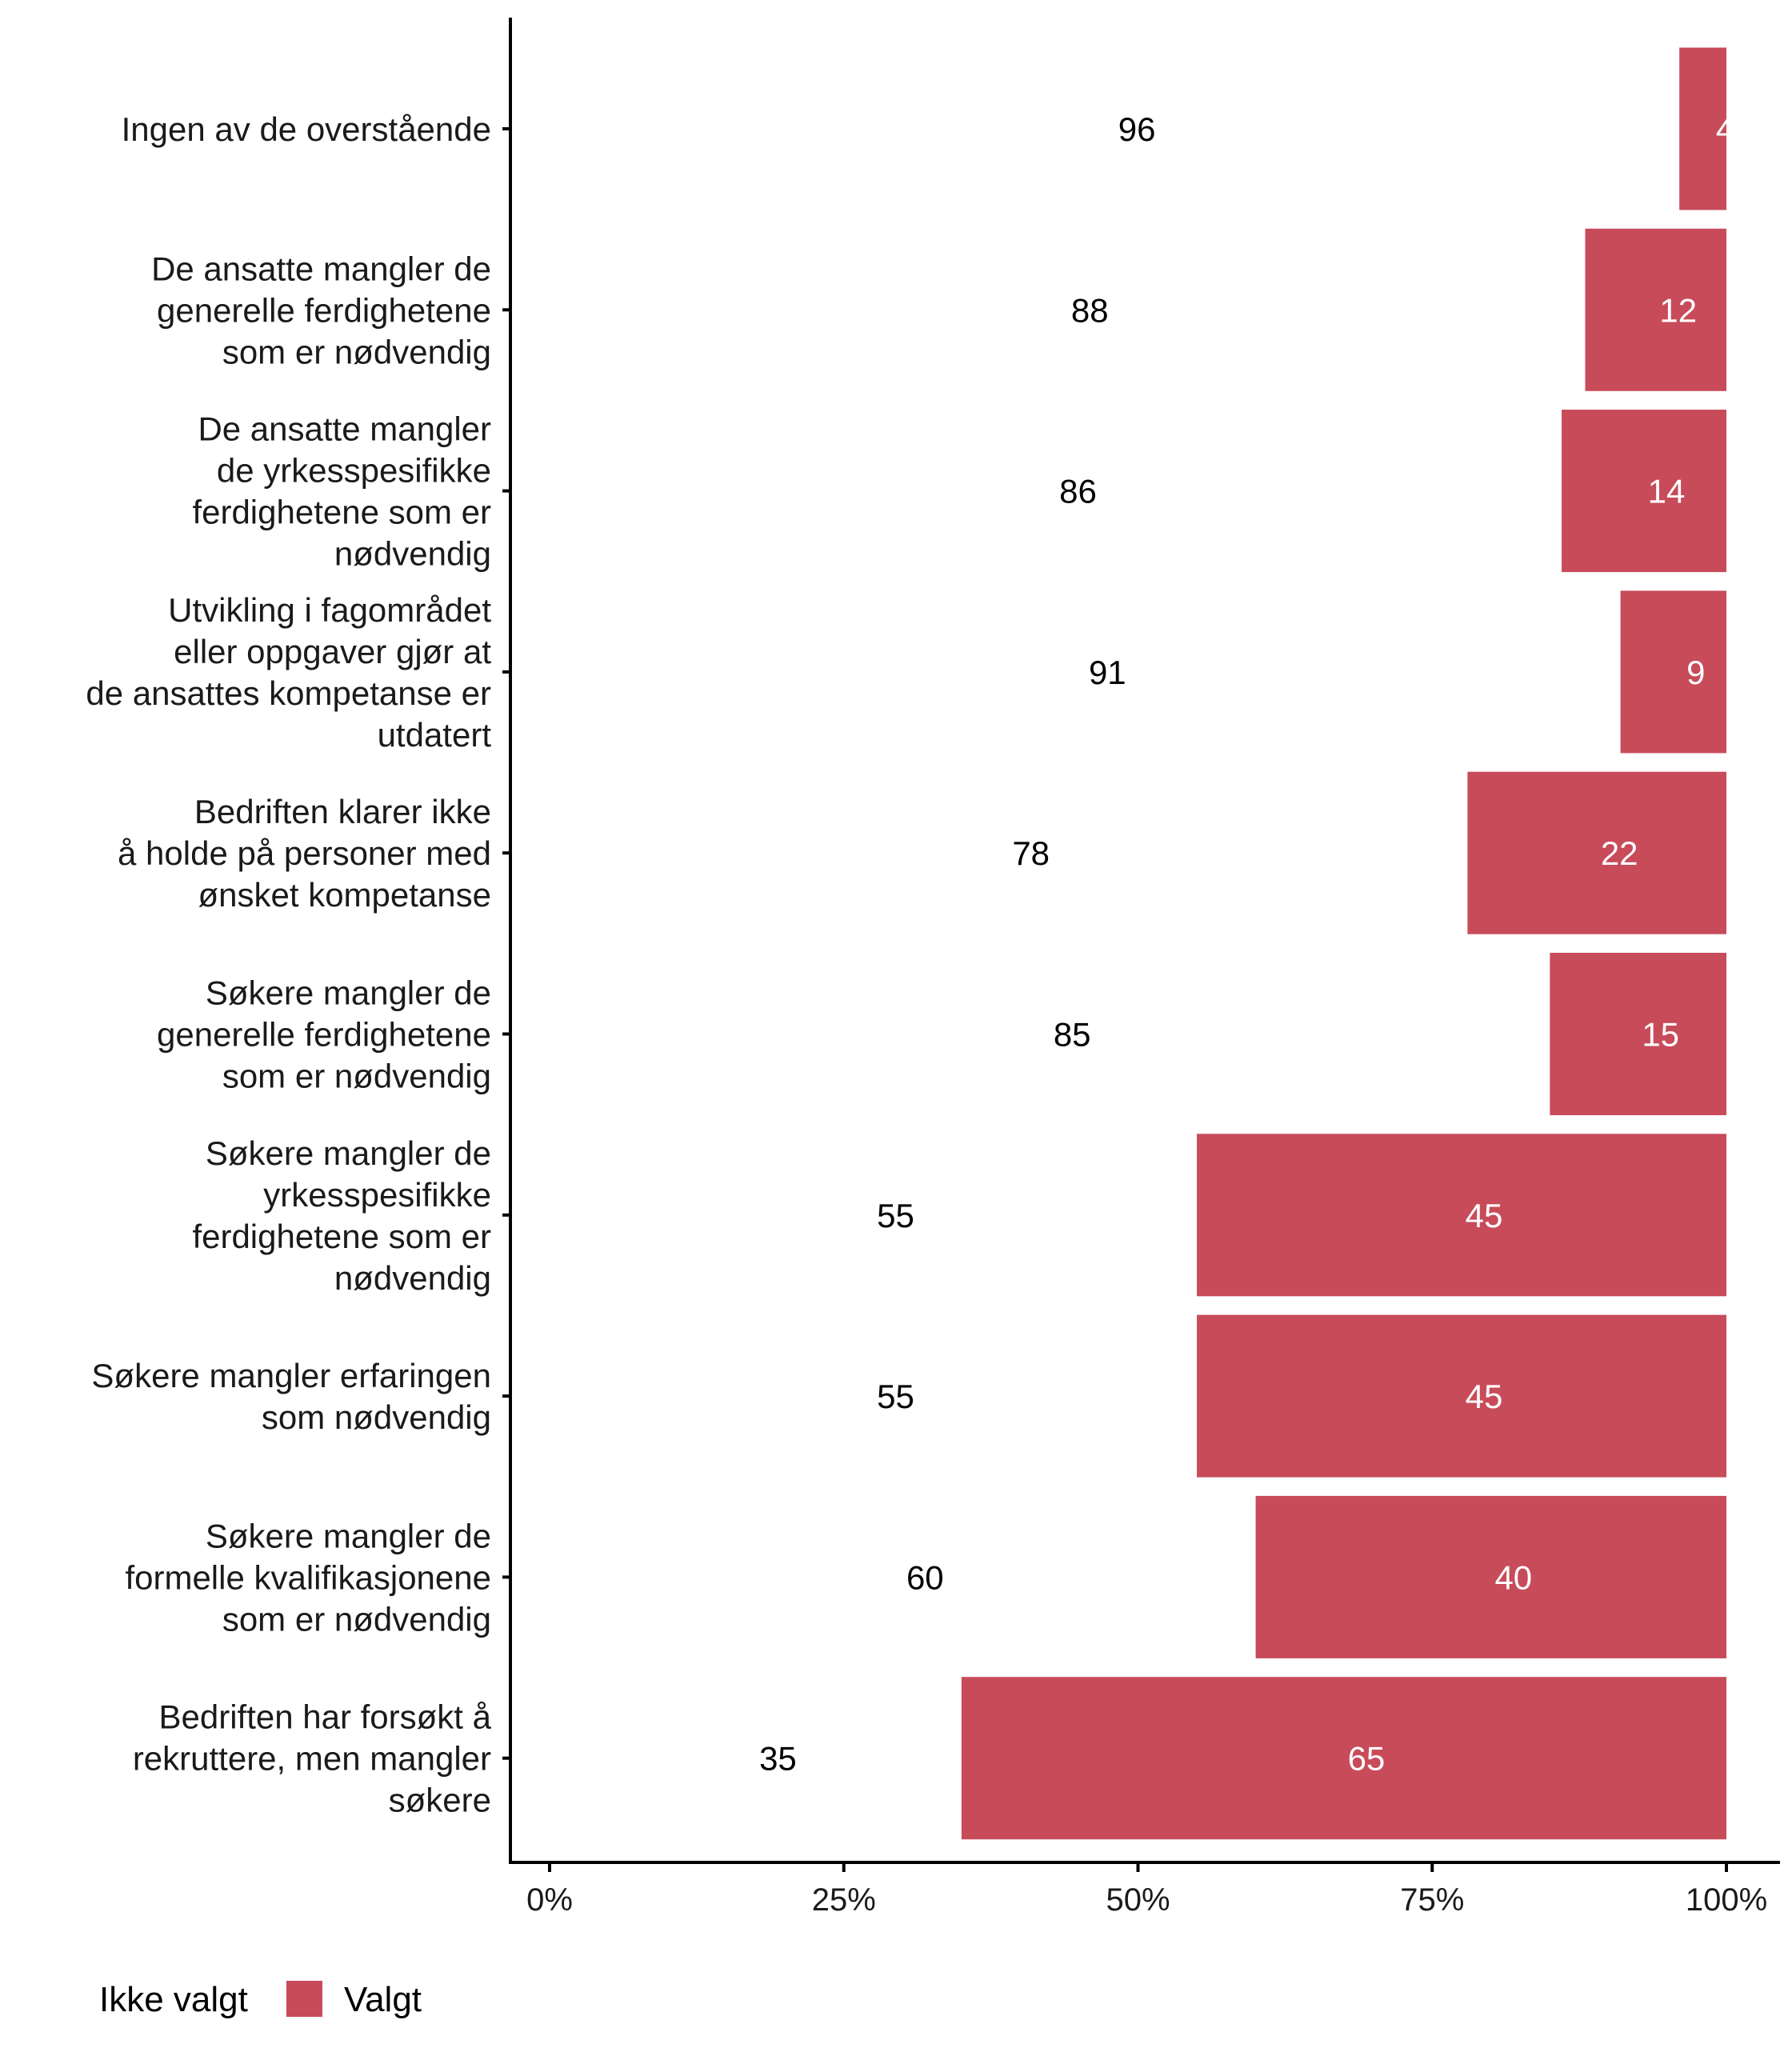 This screenshot has width=1792, height=2048. What do you see at coordinates (1072, 1035) in the screenshot?
I see `data-label: 85` at bounding box center [1072, 1035].